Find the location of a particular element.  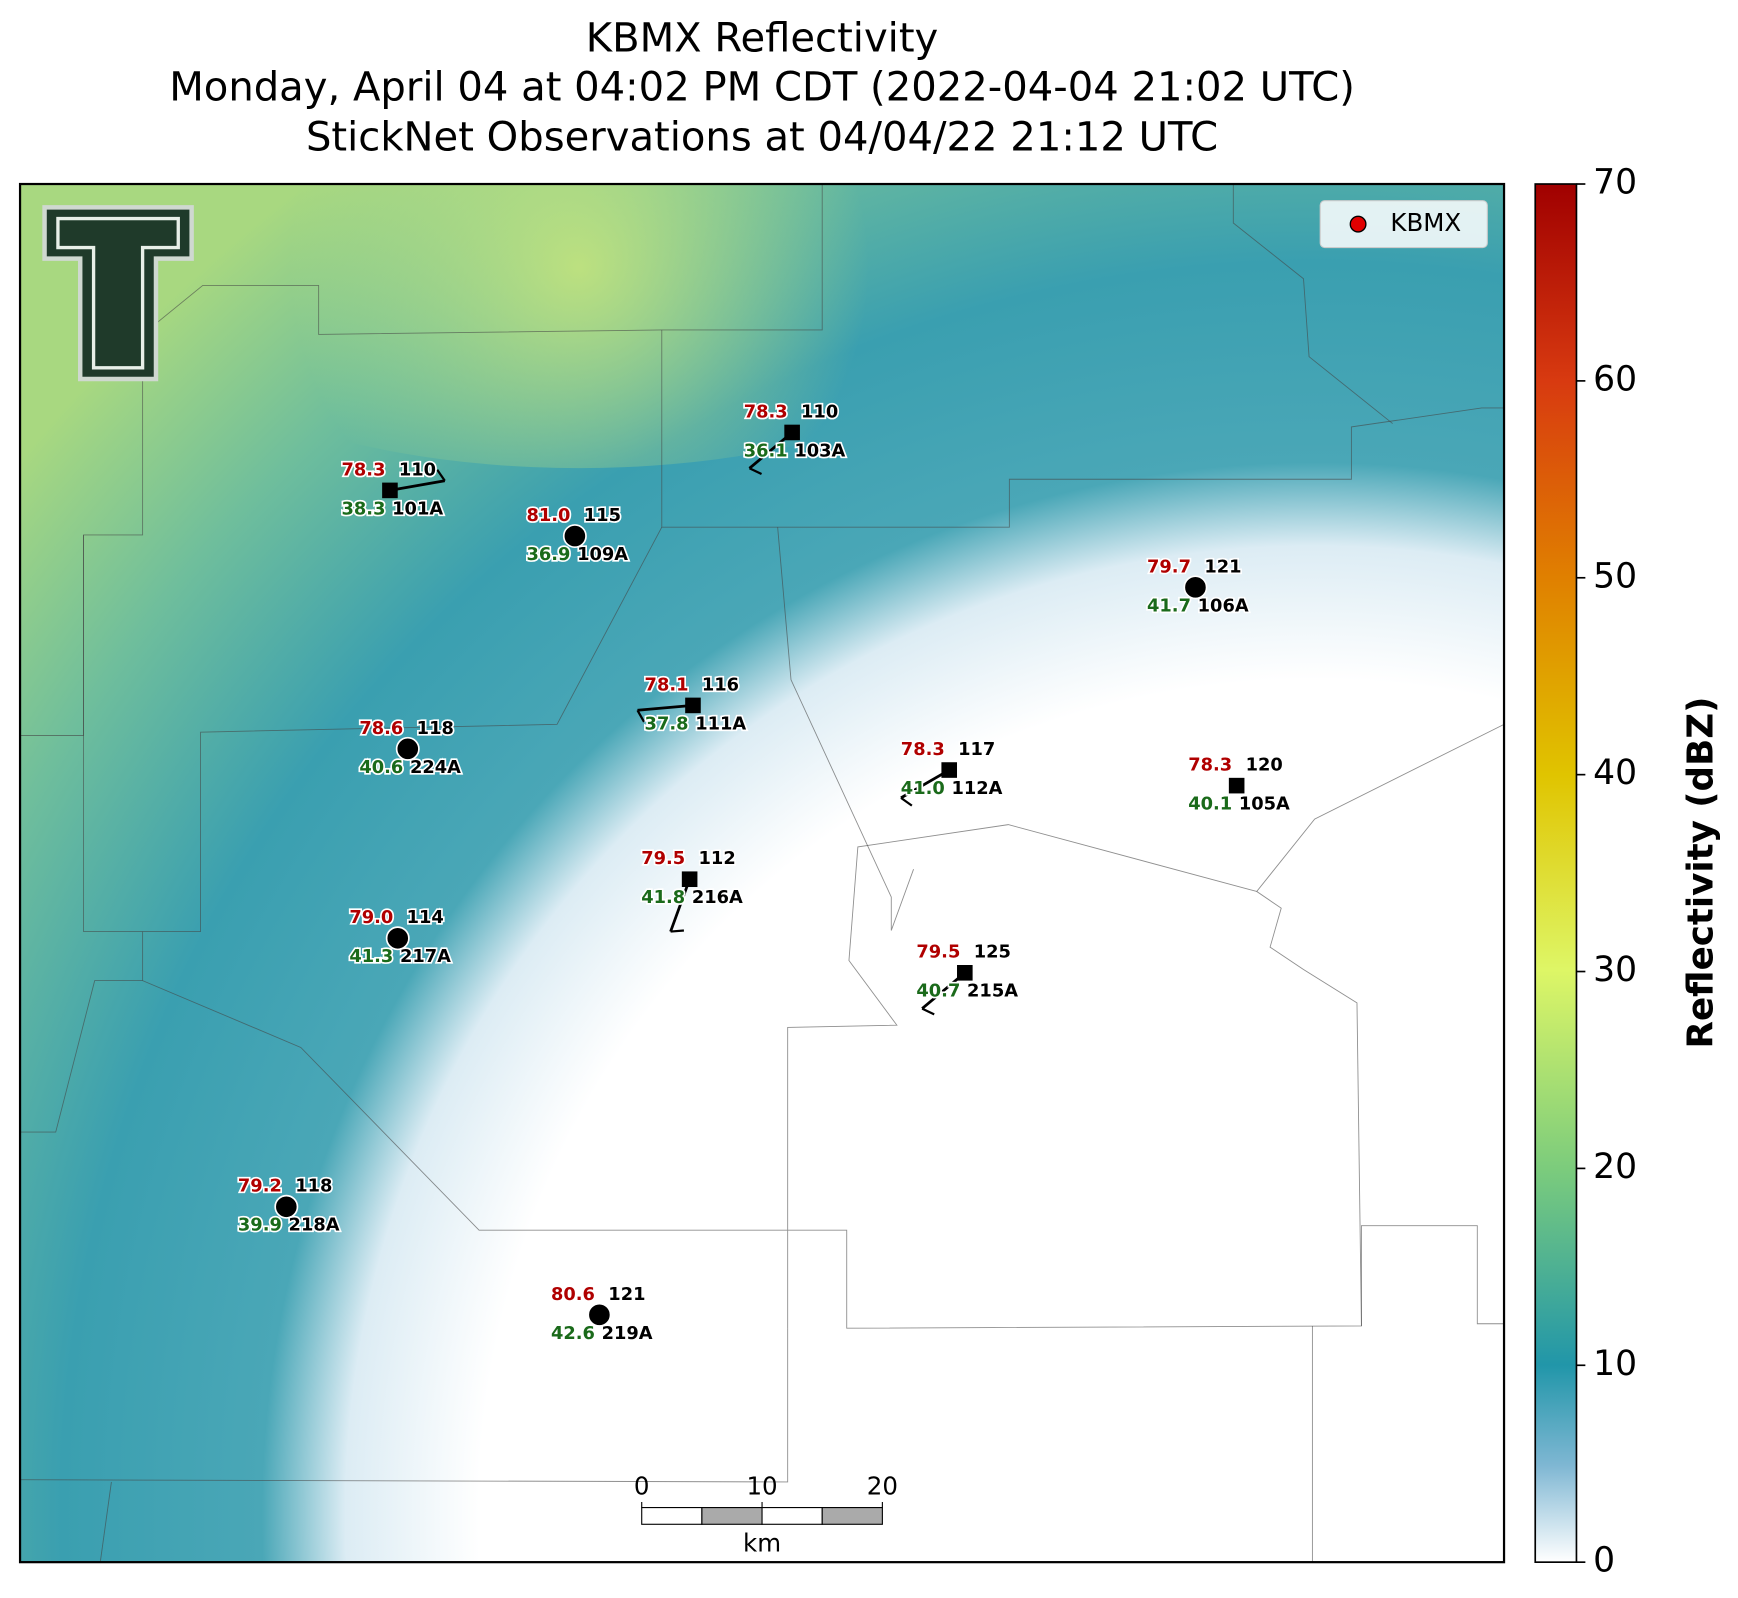

station: 78.3 120 40.1 105A is located at coordinates (1239, 784).